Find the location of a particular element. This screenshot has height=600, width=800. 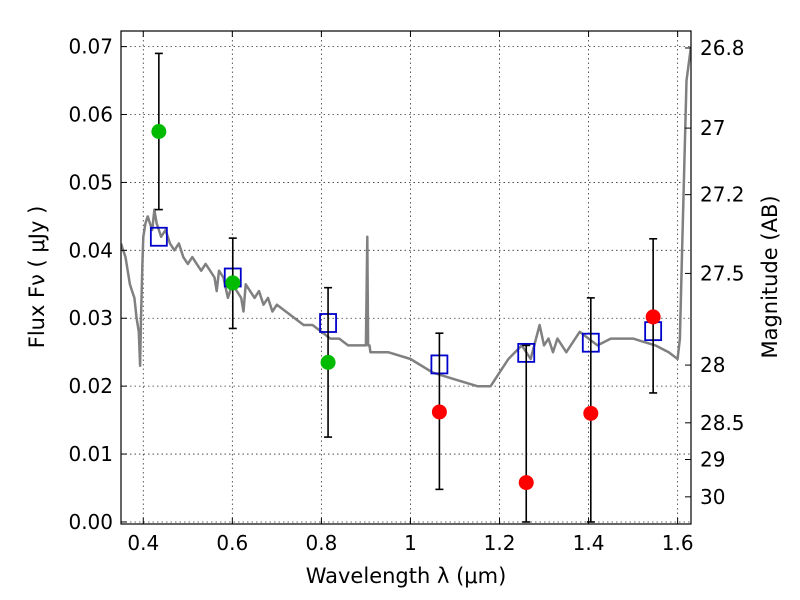

x-tick-label: 0.6 is located at coordinates (232, 543).